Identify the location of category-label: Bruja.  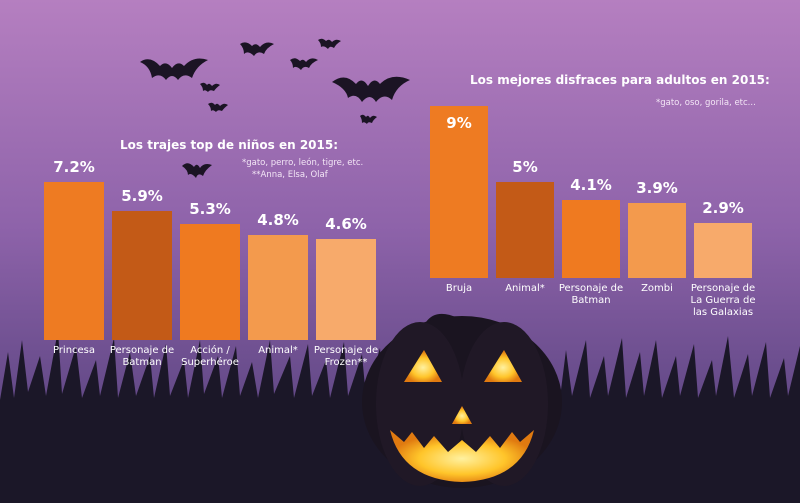
(459, 289).